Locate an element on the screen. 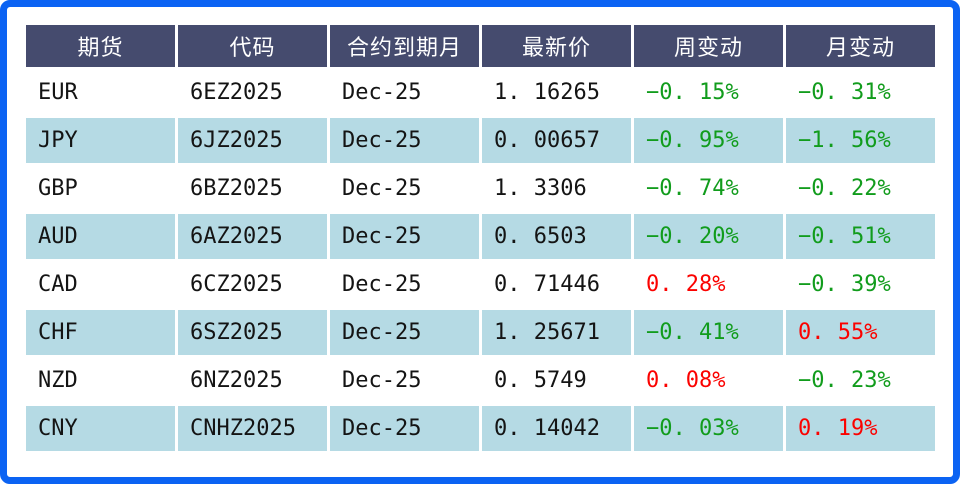 Image resolution: width=960 pixels, height=484 pixels. column-header-futures: 期货 is located at coordinates (100, 46).